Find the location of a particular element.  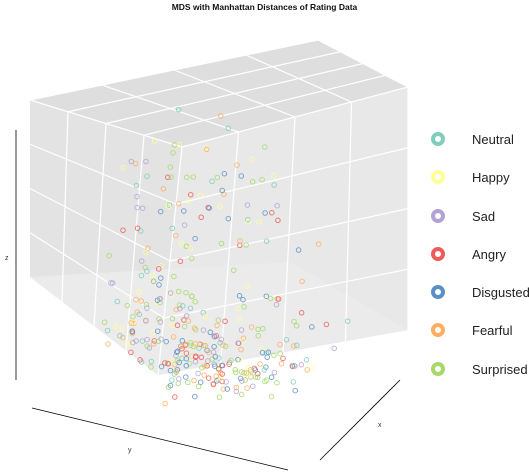

legend-swatch is located at coordinates (438, 368).